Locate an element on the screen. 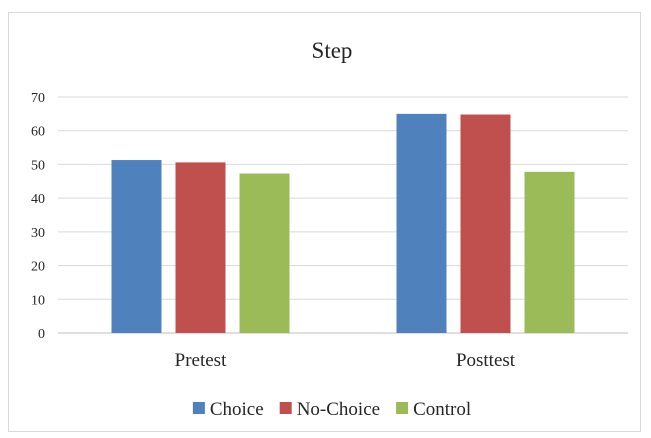 This screenshot has width=651, height=438. legend: Choice No-Choice Control is located at coordinates (331, 409).